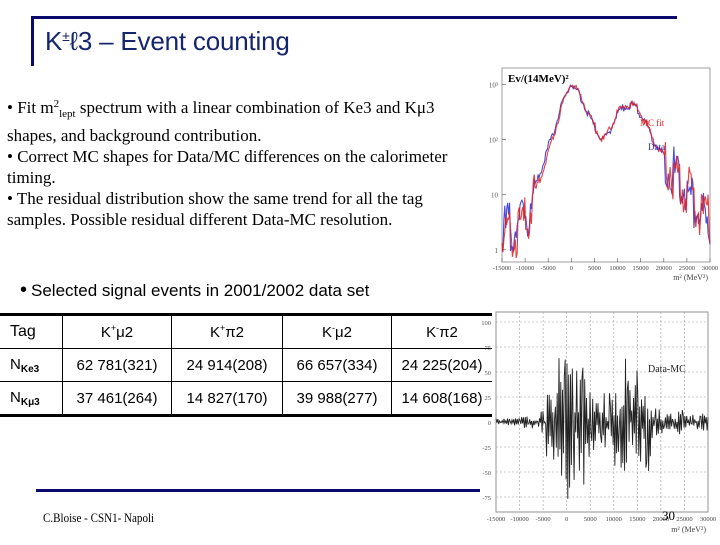  Describe the element at coordinates (667, 369) in the screenshot. I see `svg-text: Data-MC` at that location.